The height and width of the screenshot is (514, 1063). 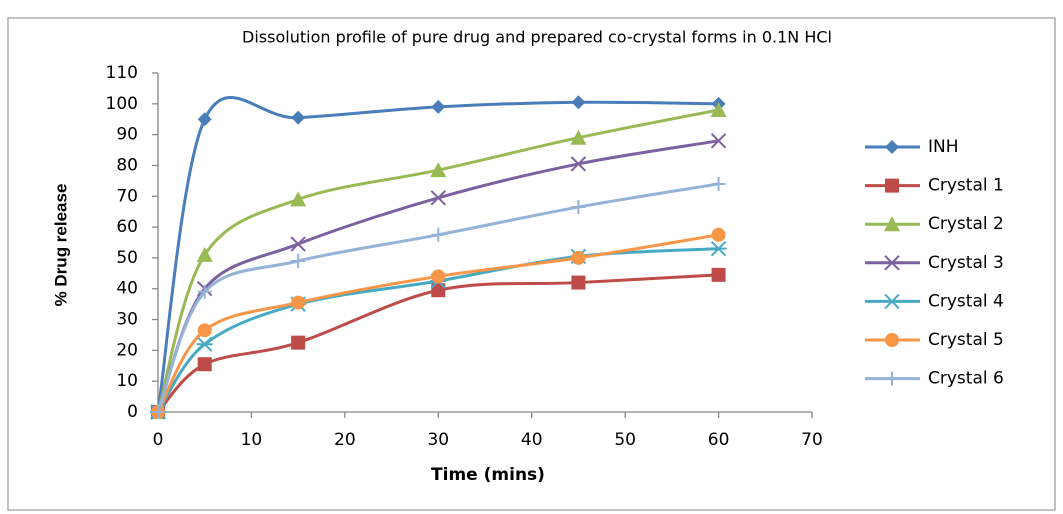 What do you see at coordinates (60, 245) in the screenshot?
I see `y-axis-label: % Drug release` at bounding box center [60, 245].